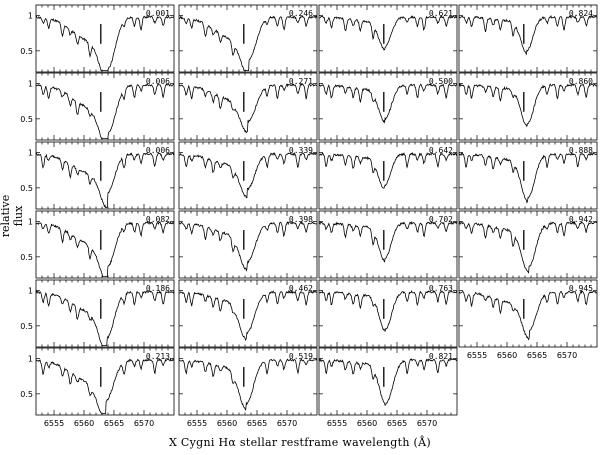  What do you see at coordinates (301, 81) in the screenshot?
I see `phase-label: 0.271` at bounding box center [301, 81].